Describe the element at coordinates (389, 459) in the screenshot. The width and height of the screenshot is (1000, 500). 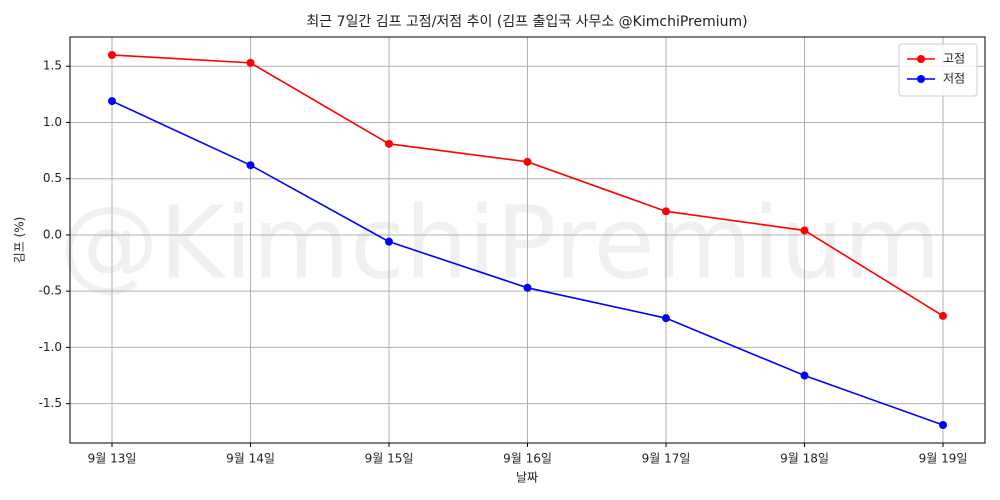
I see `x-tick-label: 9월 15일` at that location.